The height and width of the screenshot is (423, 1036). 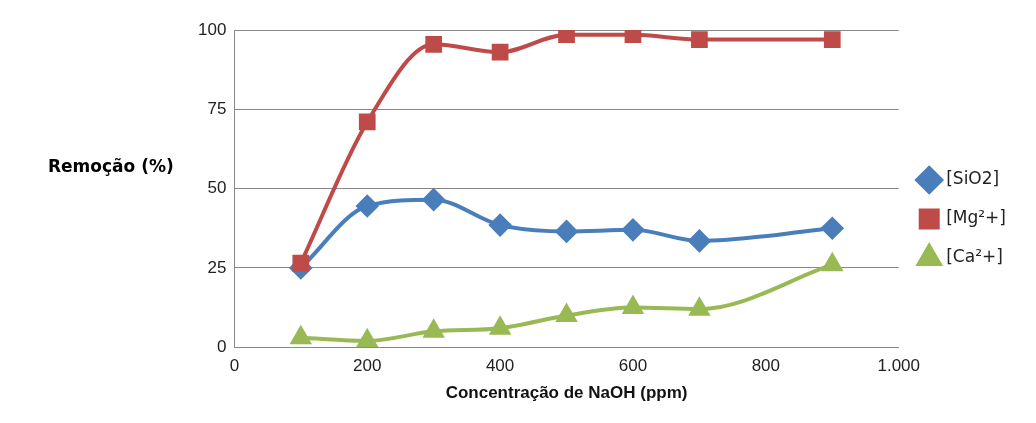 I want to click on x-tick-label: 200, so click(x=367, y=366).